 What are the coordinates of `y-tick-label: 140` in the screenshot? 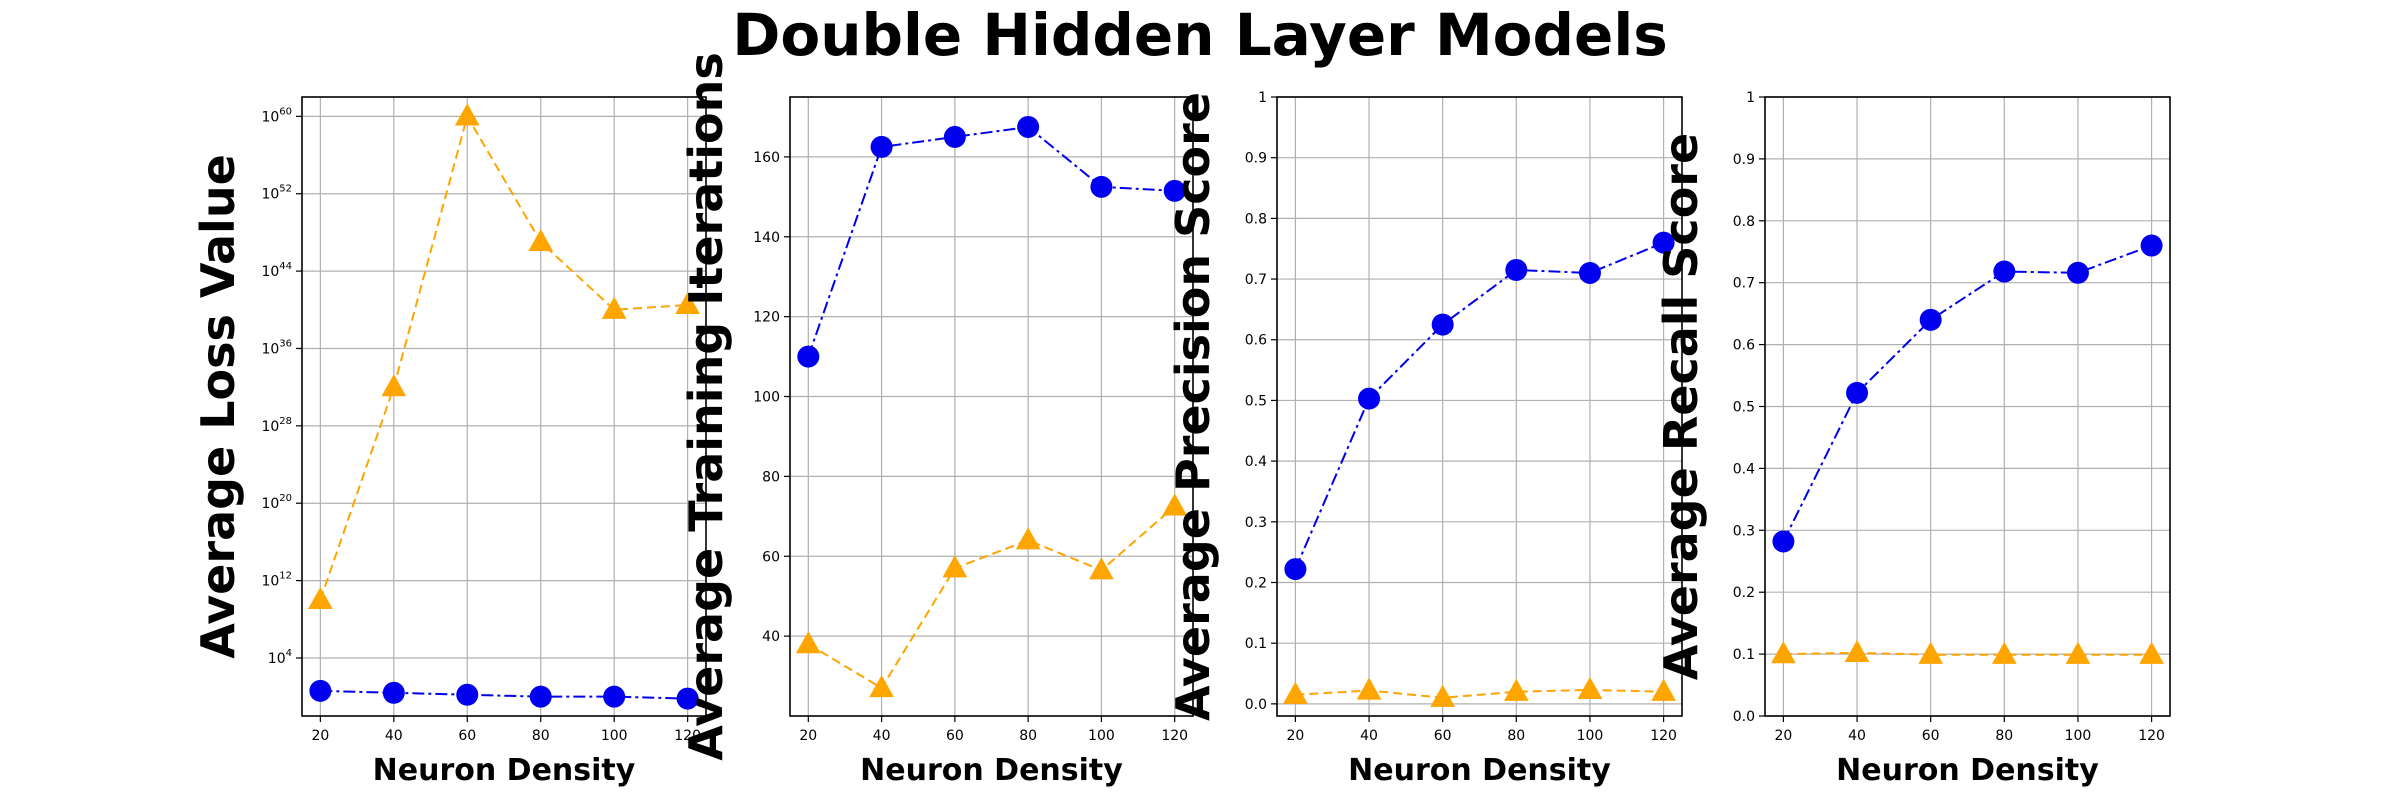 It's located at (766, 238).